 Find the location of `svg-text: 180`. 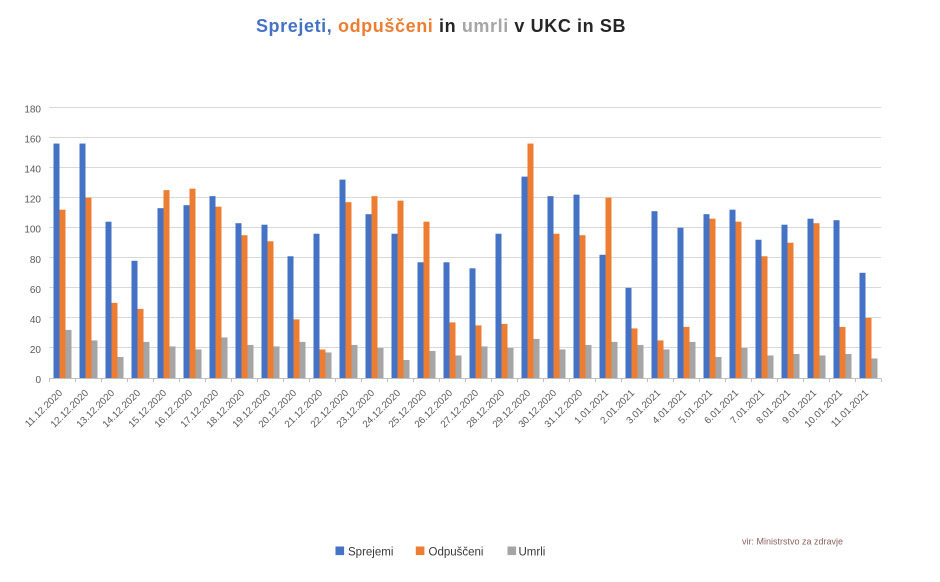

svg-text: 180 is located at coordinates (32, 110).